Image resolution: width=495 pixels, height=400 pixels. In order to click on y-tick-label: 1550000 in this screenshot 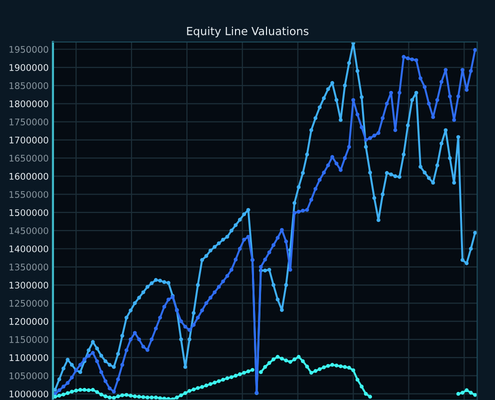, I will do `click(29, 194)`.